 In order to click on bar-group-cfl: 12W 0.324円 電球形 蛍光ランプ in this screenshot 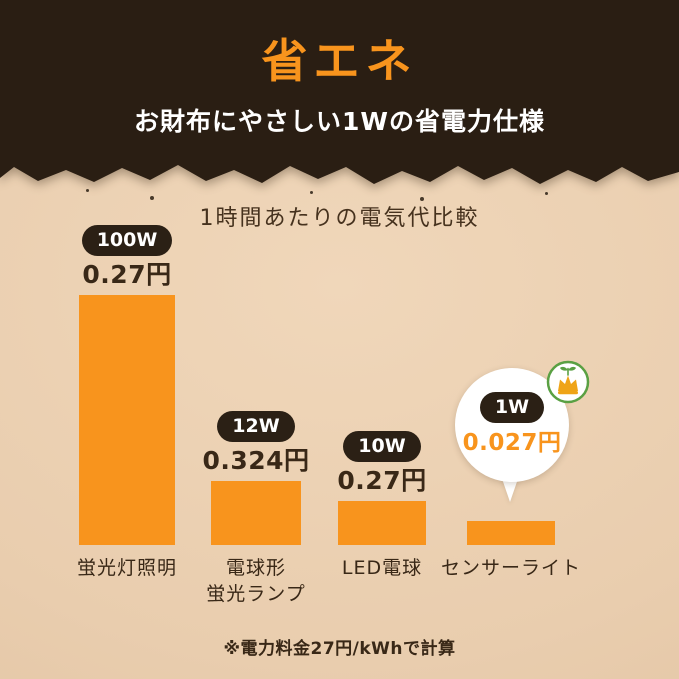, I will do `click(255, 508)`.